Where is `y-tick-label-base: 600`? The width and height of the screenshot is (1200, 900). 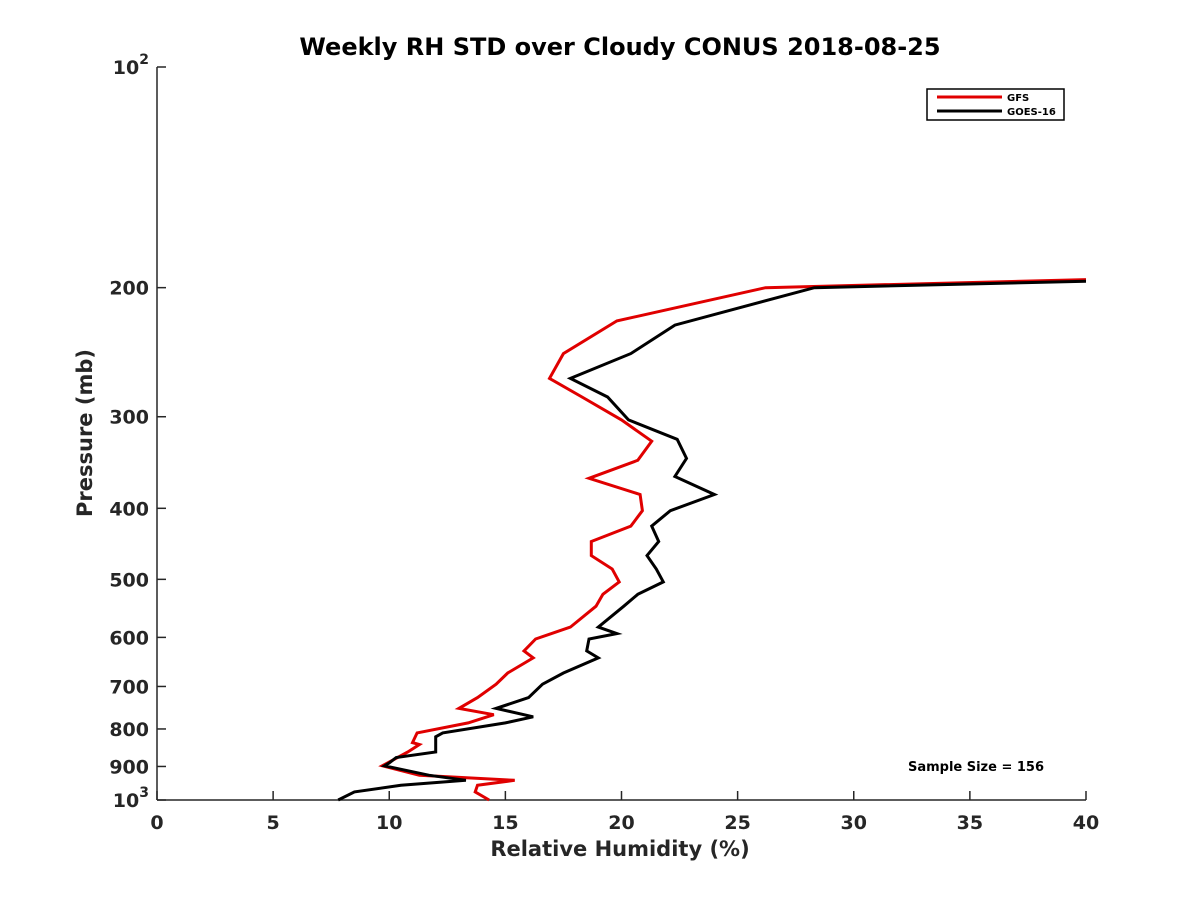 y-tick-label-base: 600 is located at coordinates (129, 638).